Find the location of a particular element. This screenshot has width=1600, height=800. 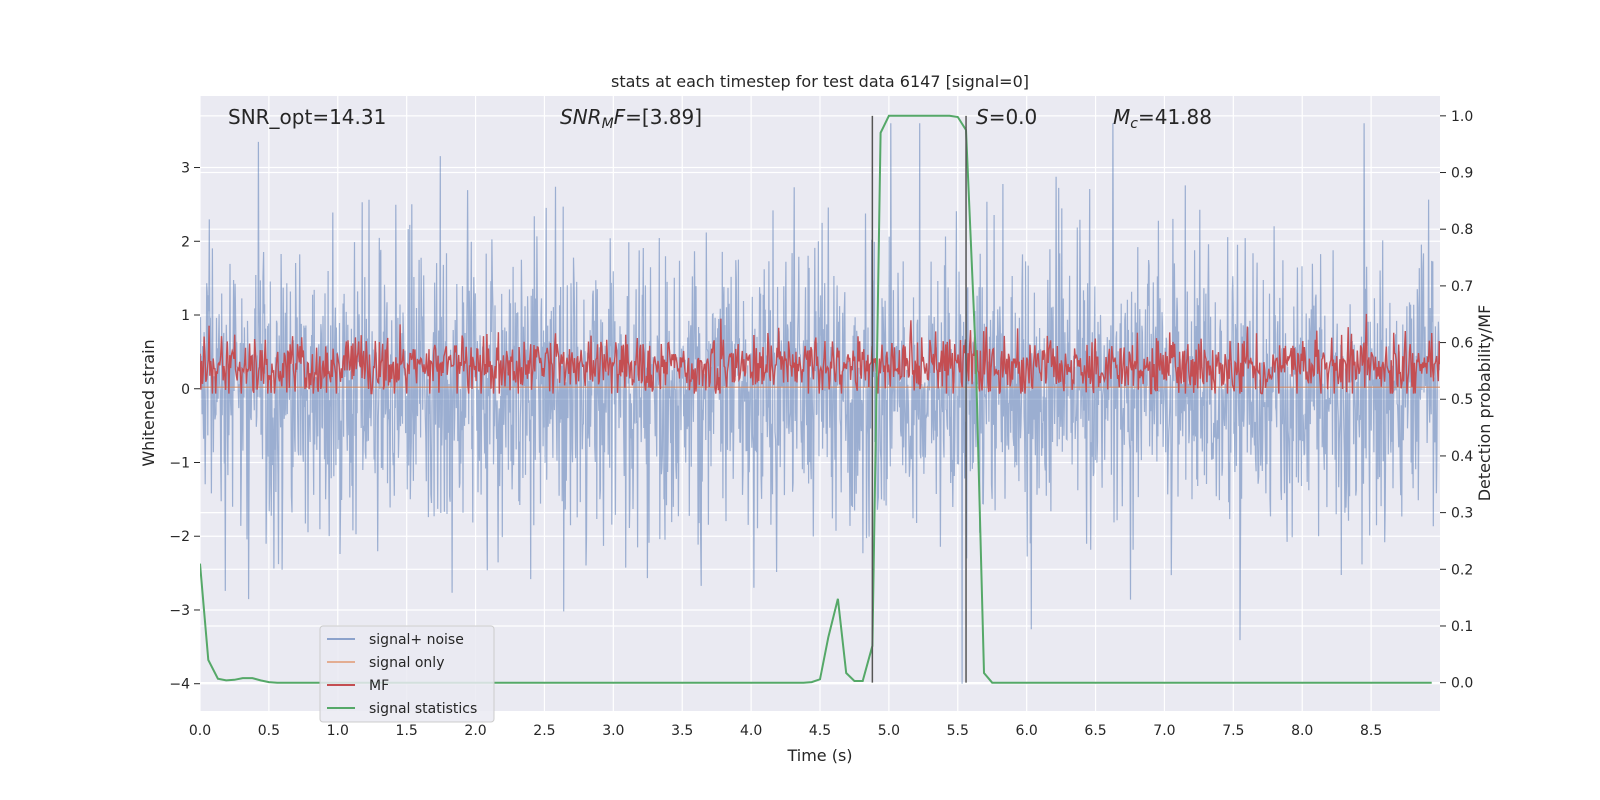

x-tick-label: 5.5 is located at coordinates (958, 731).